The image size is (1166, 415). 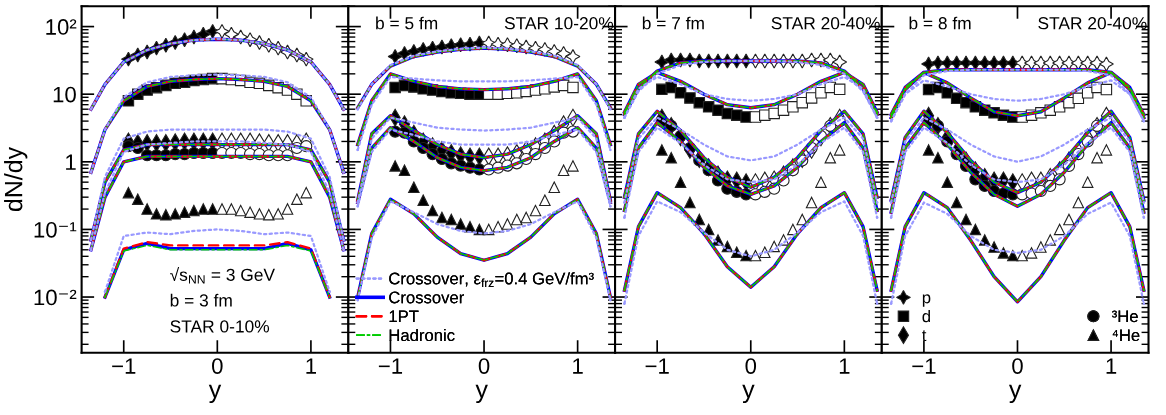 I want to click on legend-label: Hadronic, so click(x=422, y=335).